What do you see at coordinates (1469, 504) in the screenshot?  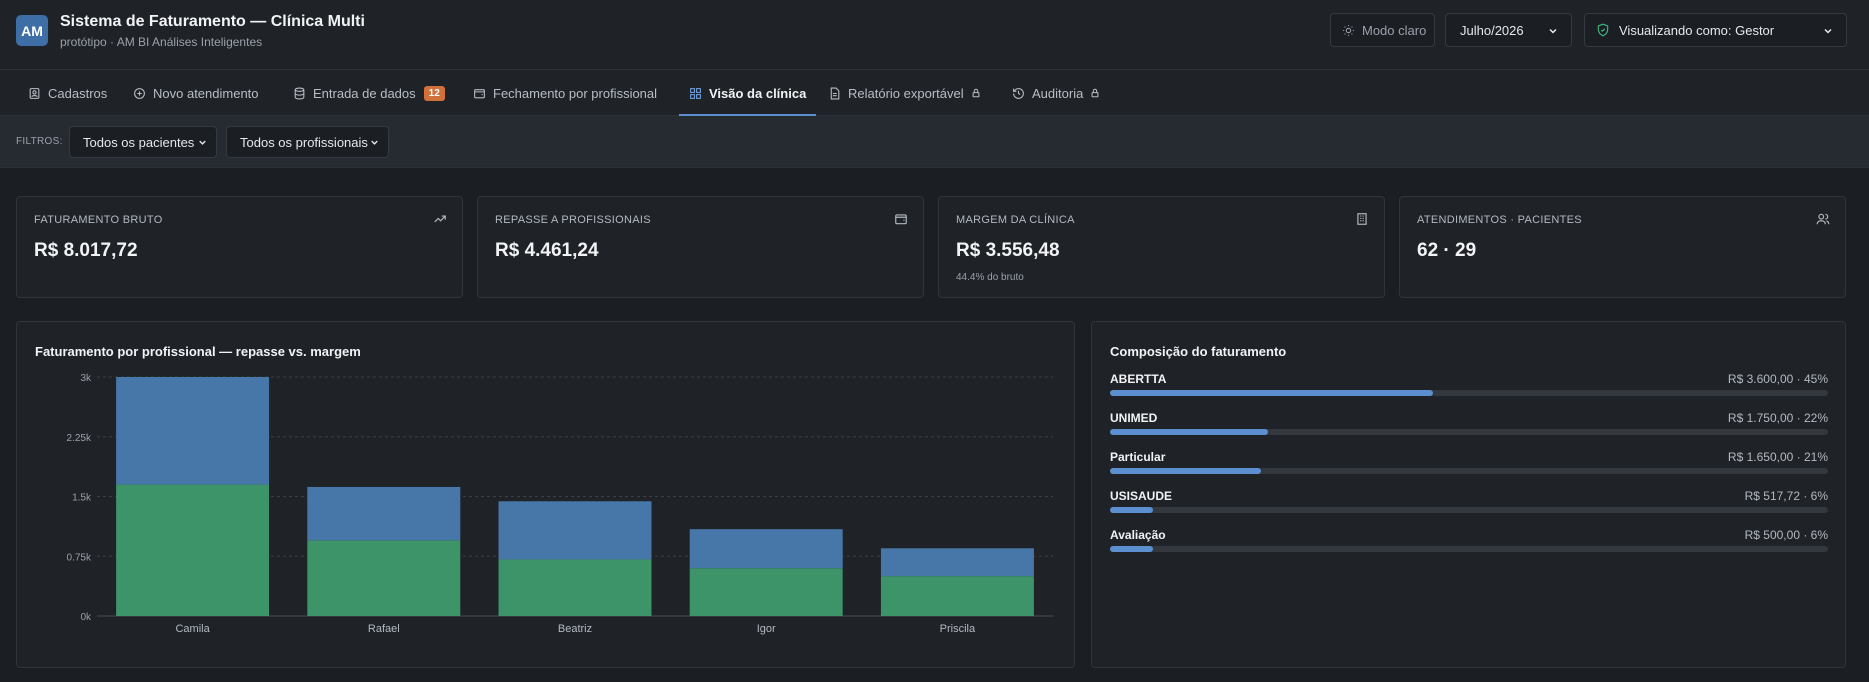 I see `composition-row: USISAUDE R$ 517,72 · 6%` at bounding box center [1469, 504].